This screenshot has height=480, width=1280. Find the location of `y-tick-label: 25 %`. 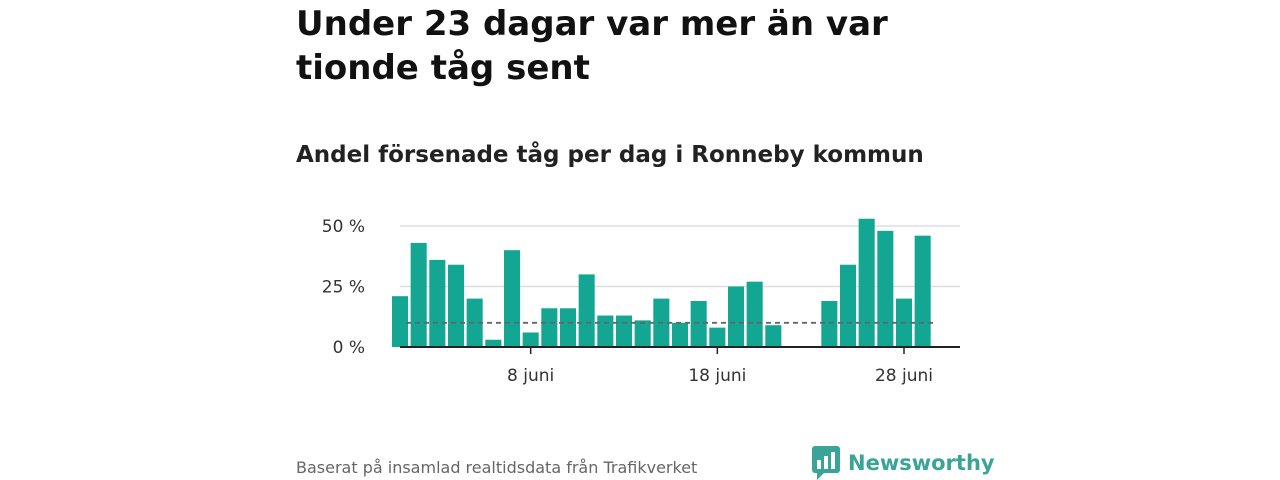

y-tick-label: 25 % is located at coordinates (343, 288).